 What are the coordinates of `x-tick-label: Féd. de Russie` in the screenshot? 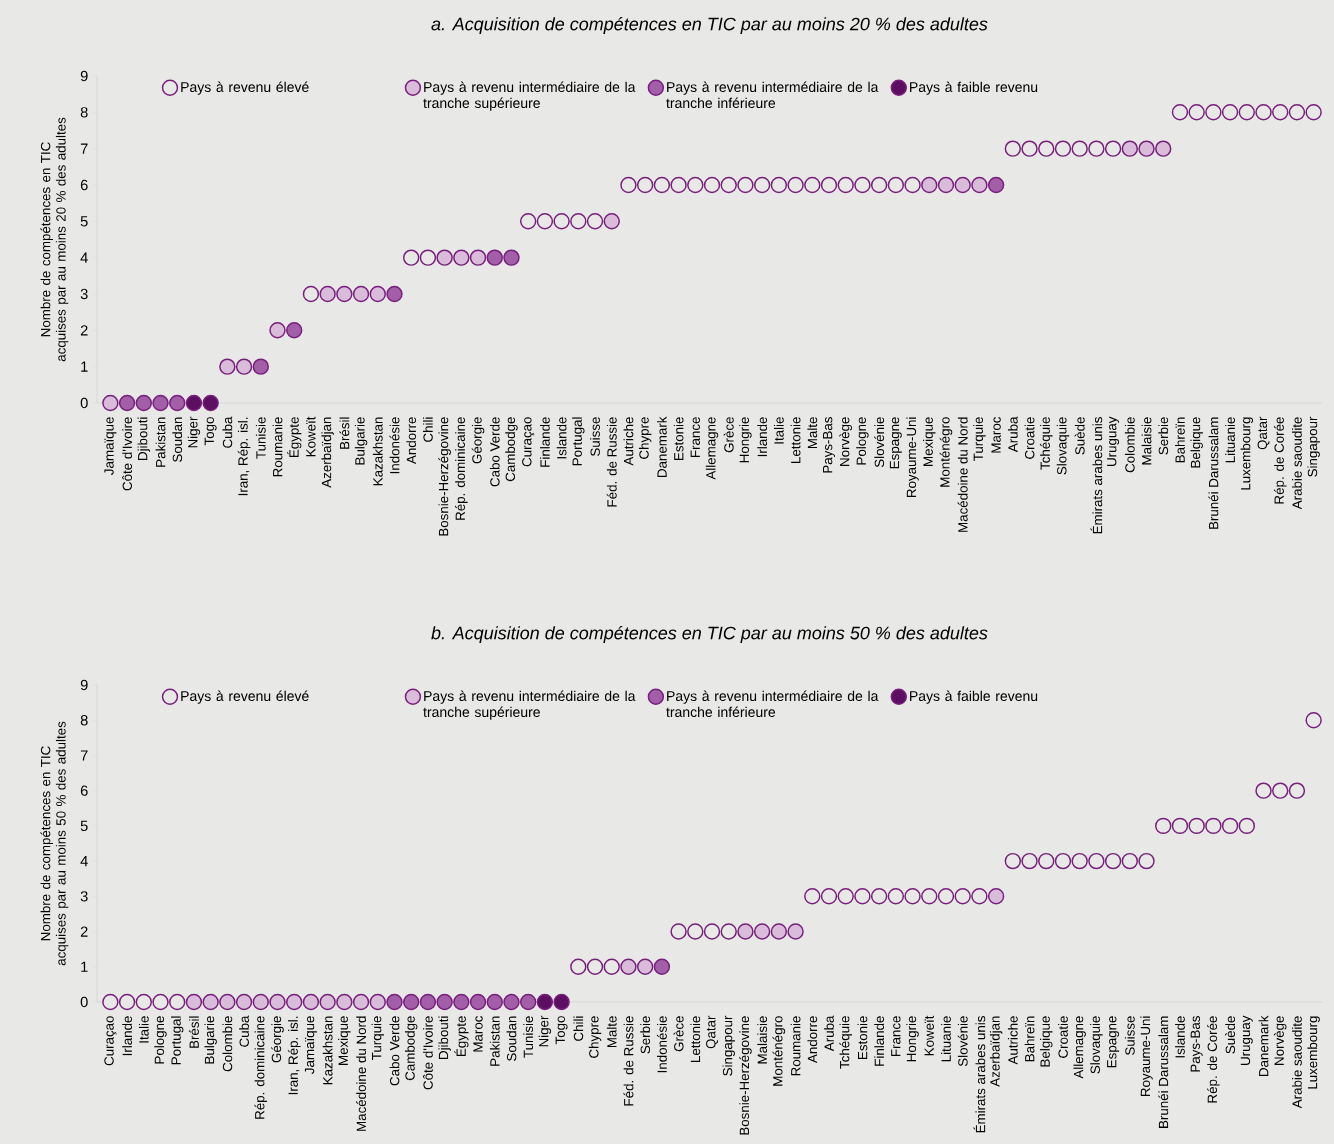 It's located at (611, 462).